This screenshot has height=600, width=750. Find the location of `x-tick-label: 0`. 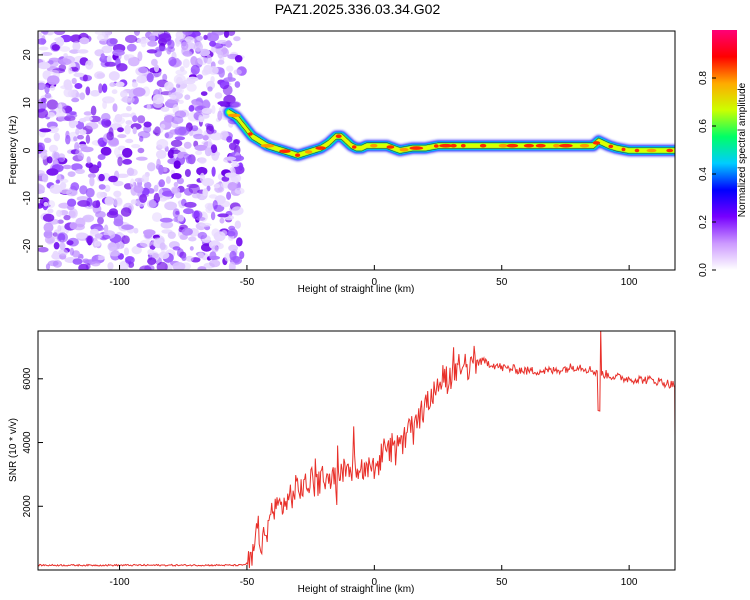

x-tick-label: 0 is located at coordinates (375, 282).